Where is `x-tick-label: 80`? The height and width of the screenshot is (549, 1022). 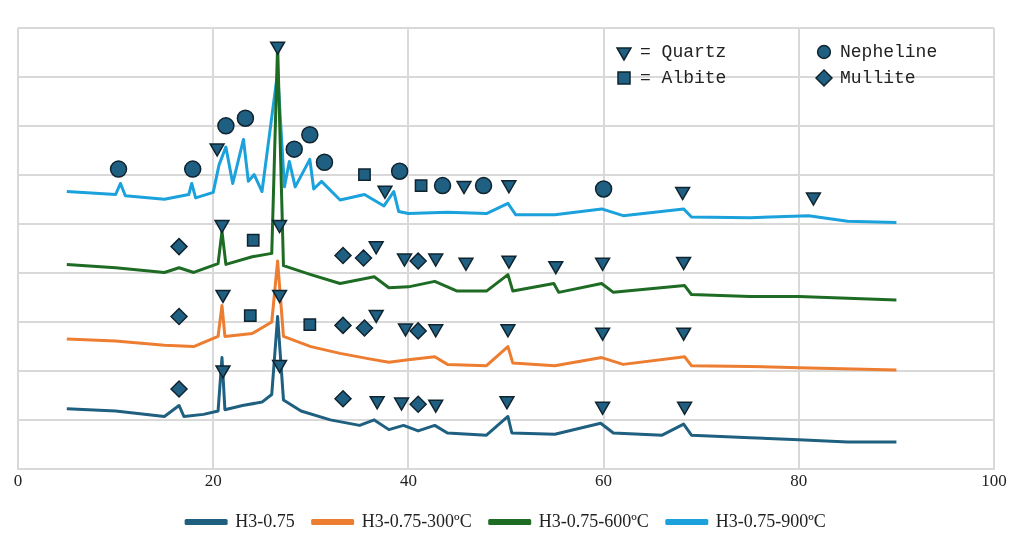
x-tick-label: 80 is located at coordinates (799, 481).